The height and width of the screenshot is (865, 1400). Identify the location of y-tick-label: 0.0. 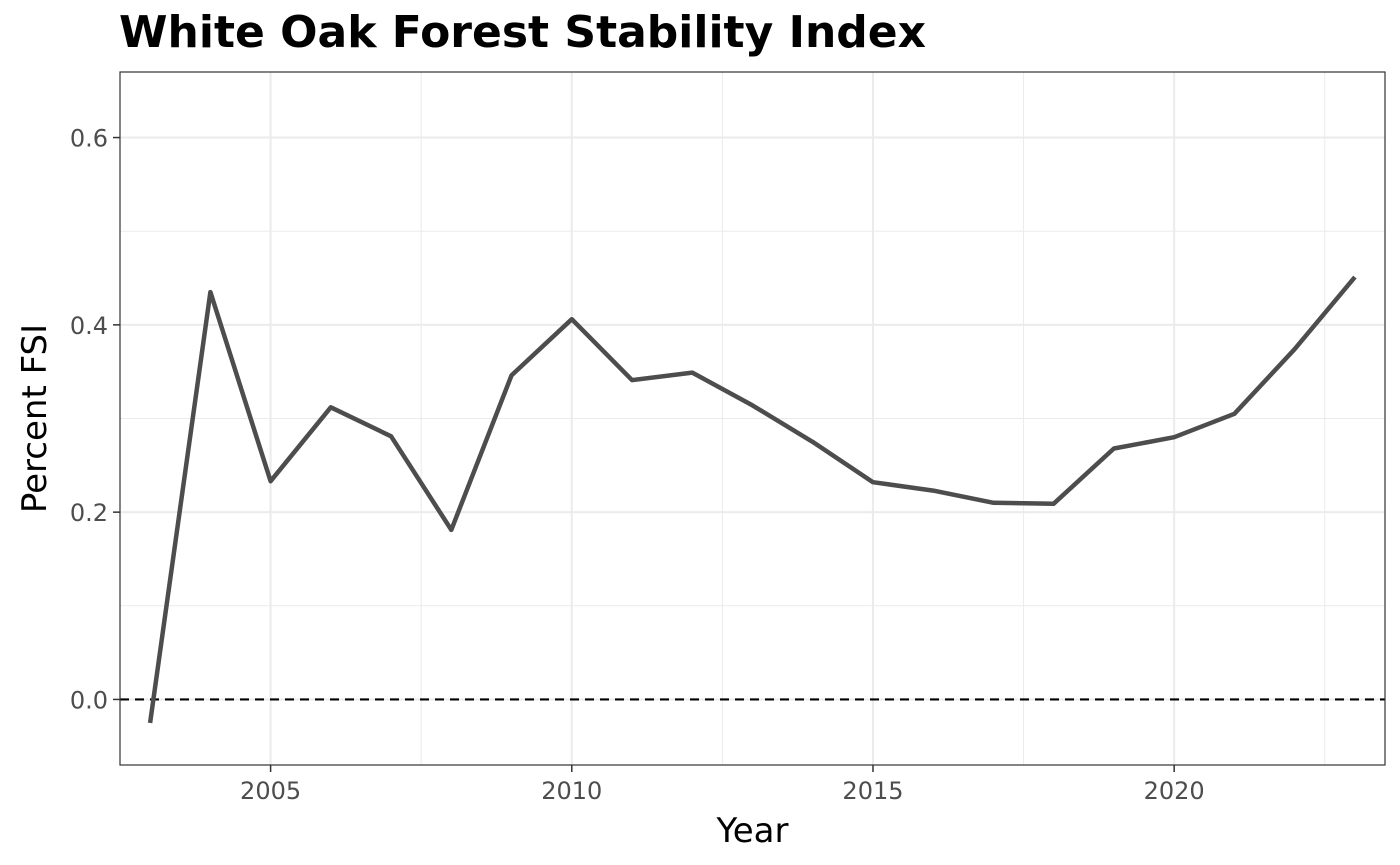
(89, 700).